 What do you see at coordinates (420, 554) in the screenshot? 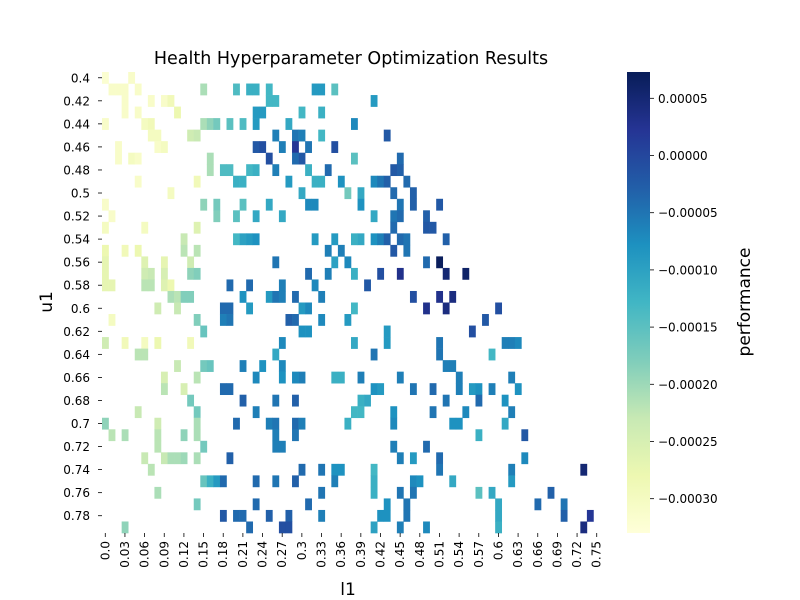
I see `x-tick-label: 0.48` at bounding box center [420, 554].